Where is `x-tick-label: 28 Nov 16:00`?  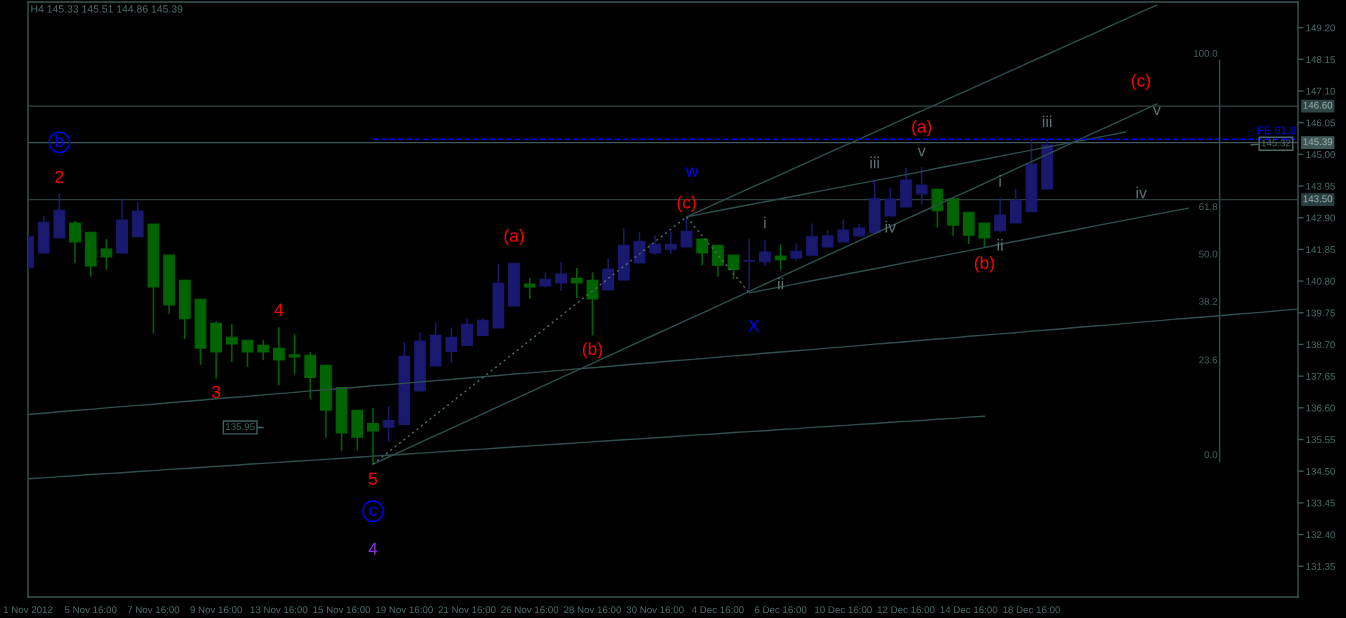
x-tick-label: 28 Nov 16:00 is located at coordinates (592, 610).